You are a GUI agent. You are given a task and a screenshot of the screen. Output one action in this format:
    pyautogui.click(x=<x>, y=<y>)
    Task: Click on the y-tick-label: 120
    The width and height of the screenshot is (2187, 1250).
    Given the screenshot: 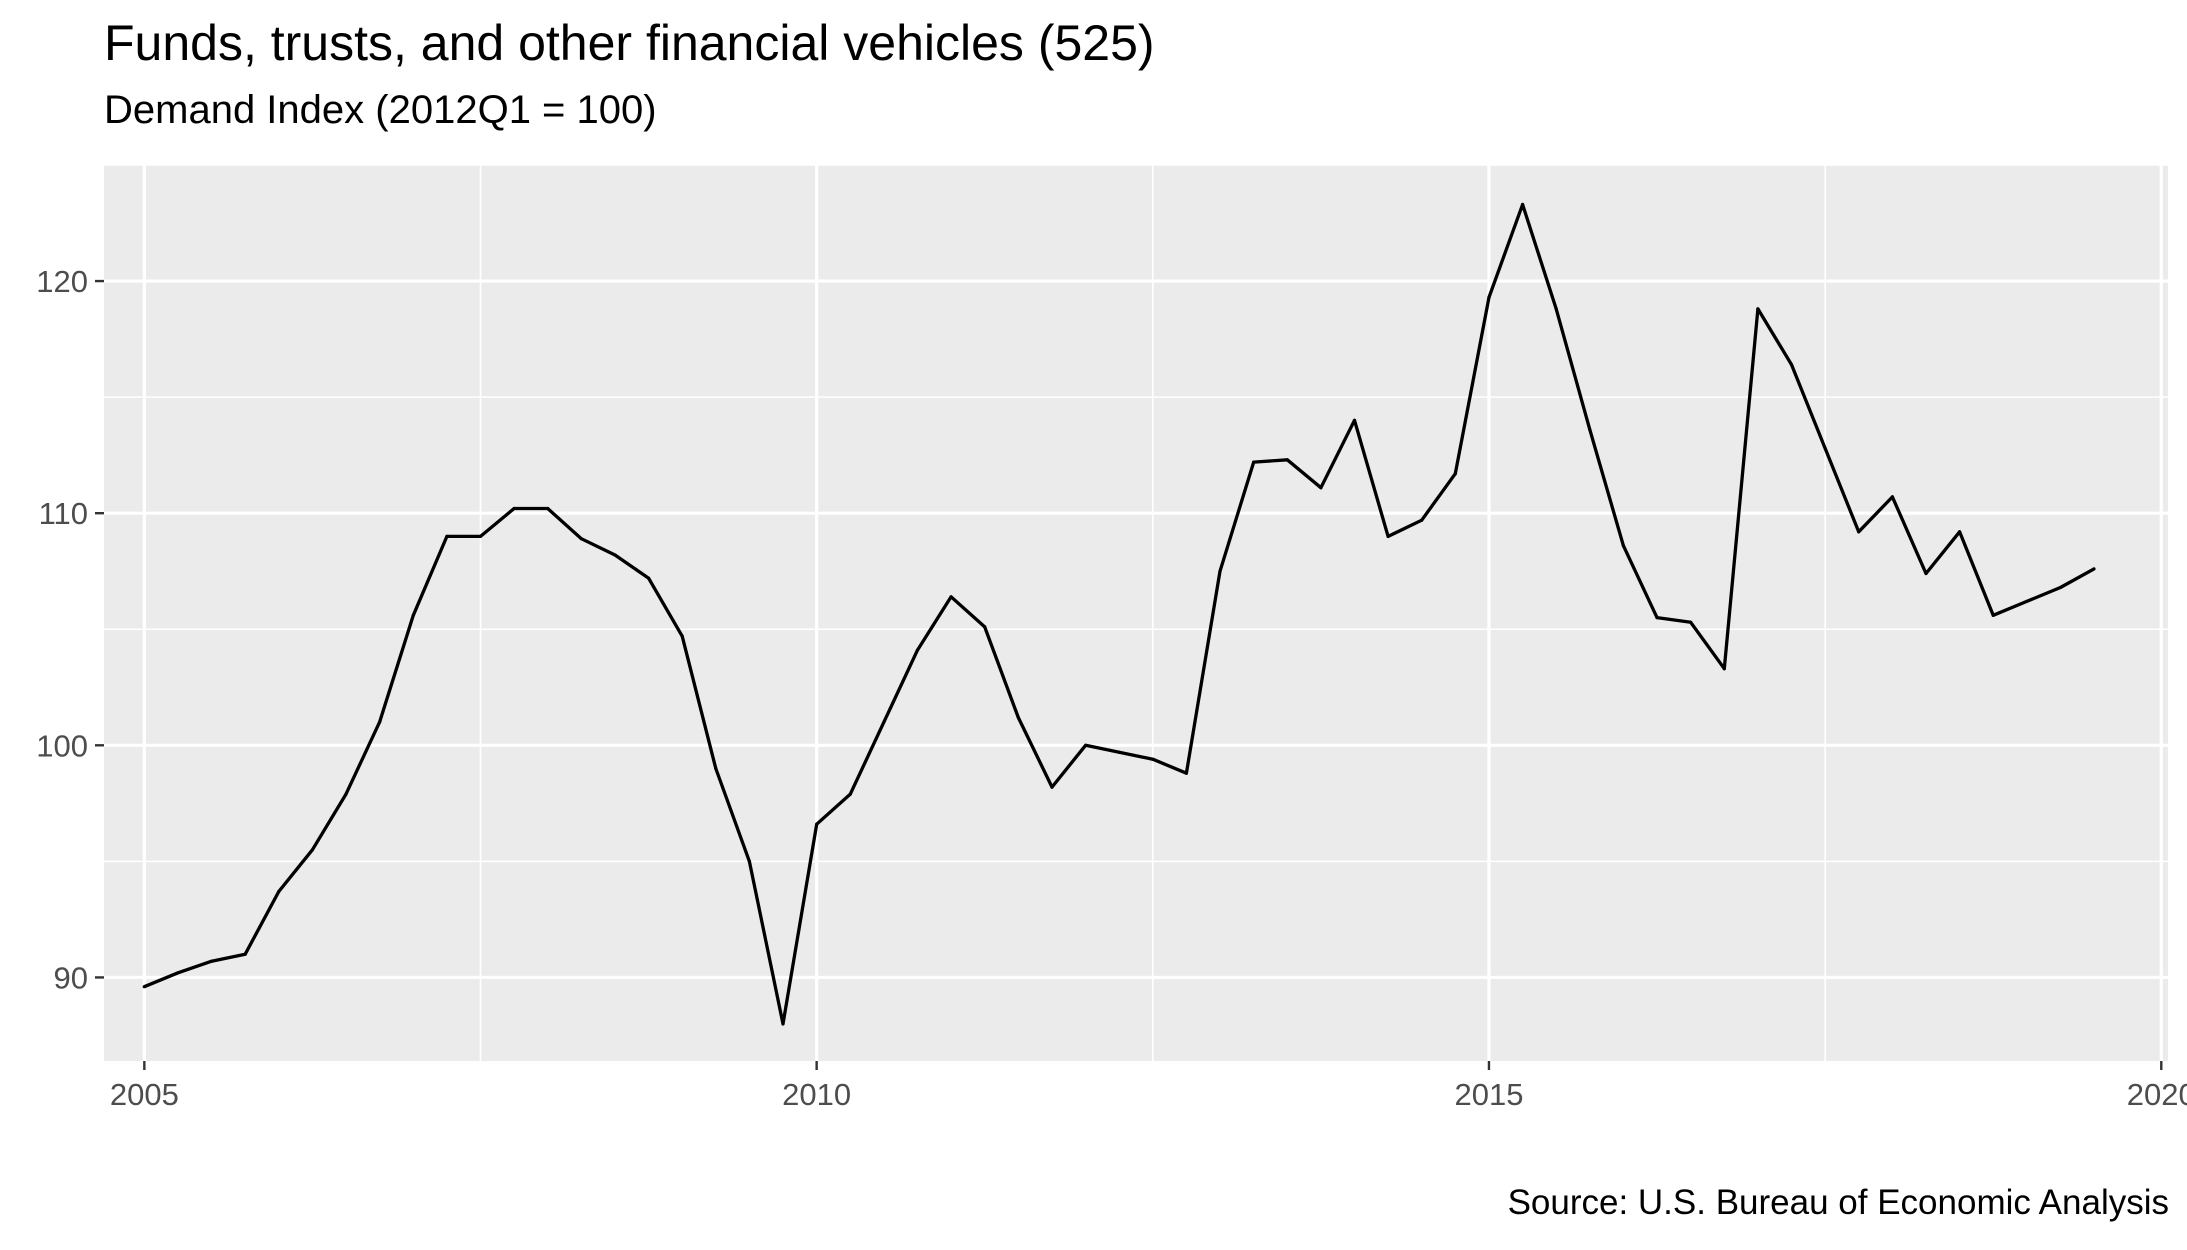 What is the action you would take?
    pyautogui.click(x=62, y=281)
    